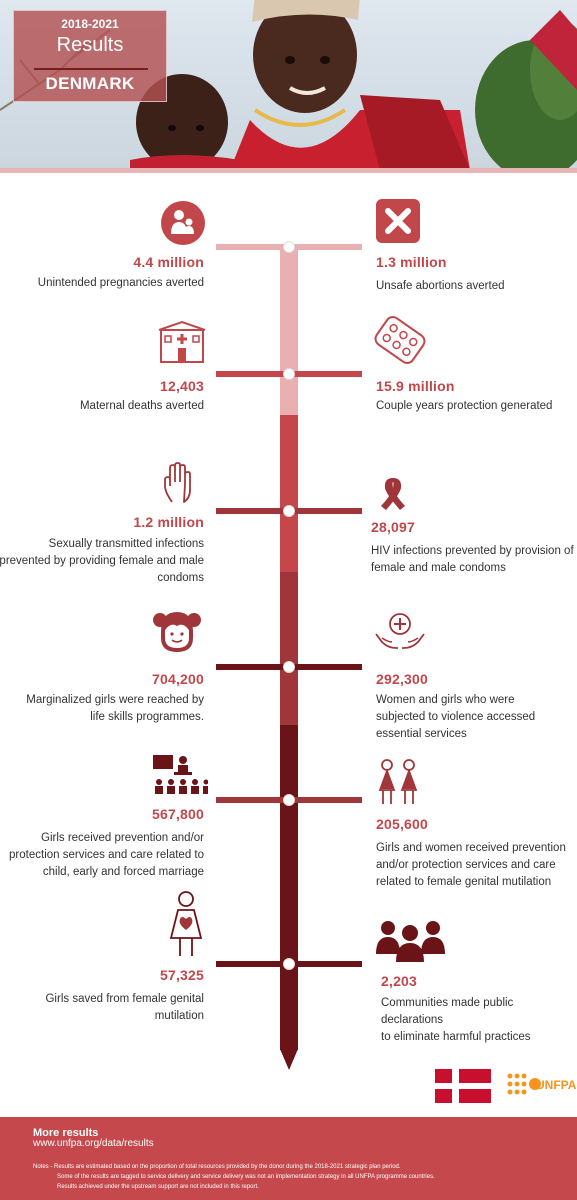 Image resolution: width=577 pixels, height=1200 pixels. What do you see at coordinates (556, 1085) in the screenshot?
I see `unfpa-logo-text: UNFPA` at bounding box center [556, 1085].